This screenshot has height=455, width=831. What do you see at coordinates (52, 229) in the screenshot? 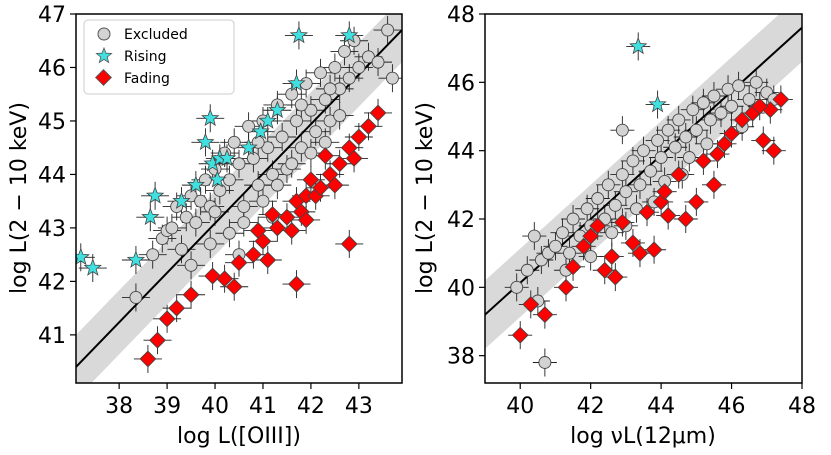
I see `left-y-tick-label: 43` at bounding box center [52, 229].